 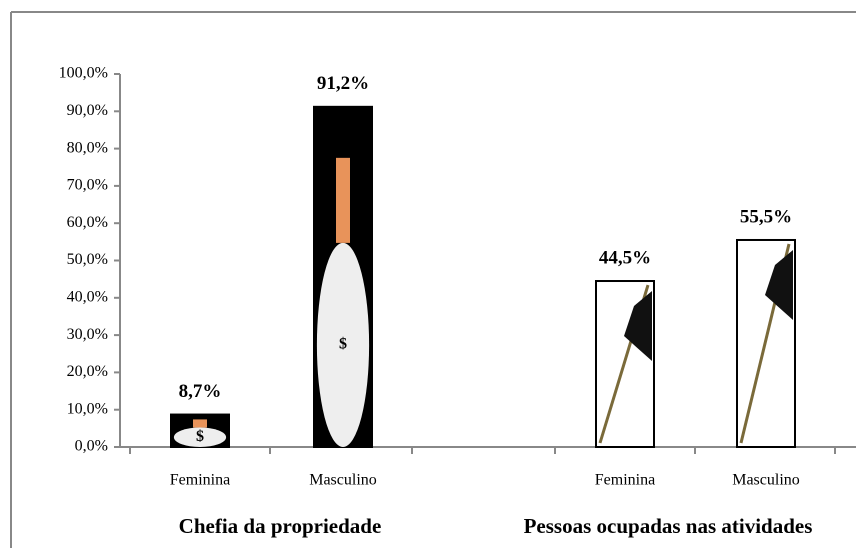 What do you see at coordinates (87, 185) in the screenshot?
I see `y-tick-label: 70,0%` at bounding box center [87, 185].